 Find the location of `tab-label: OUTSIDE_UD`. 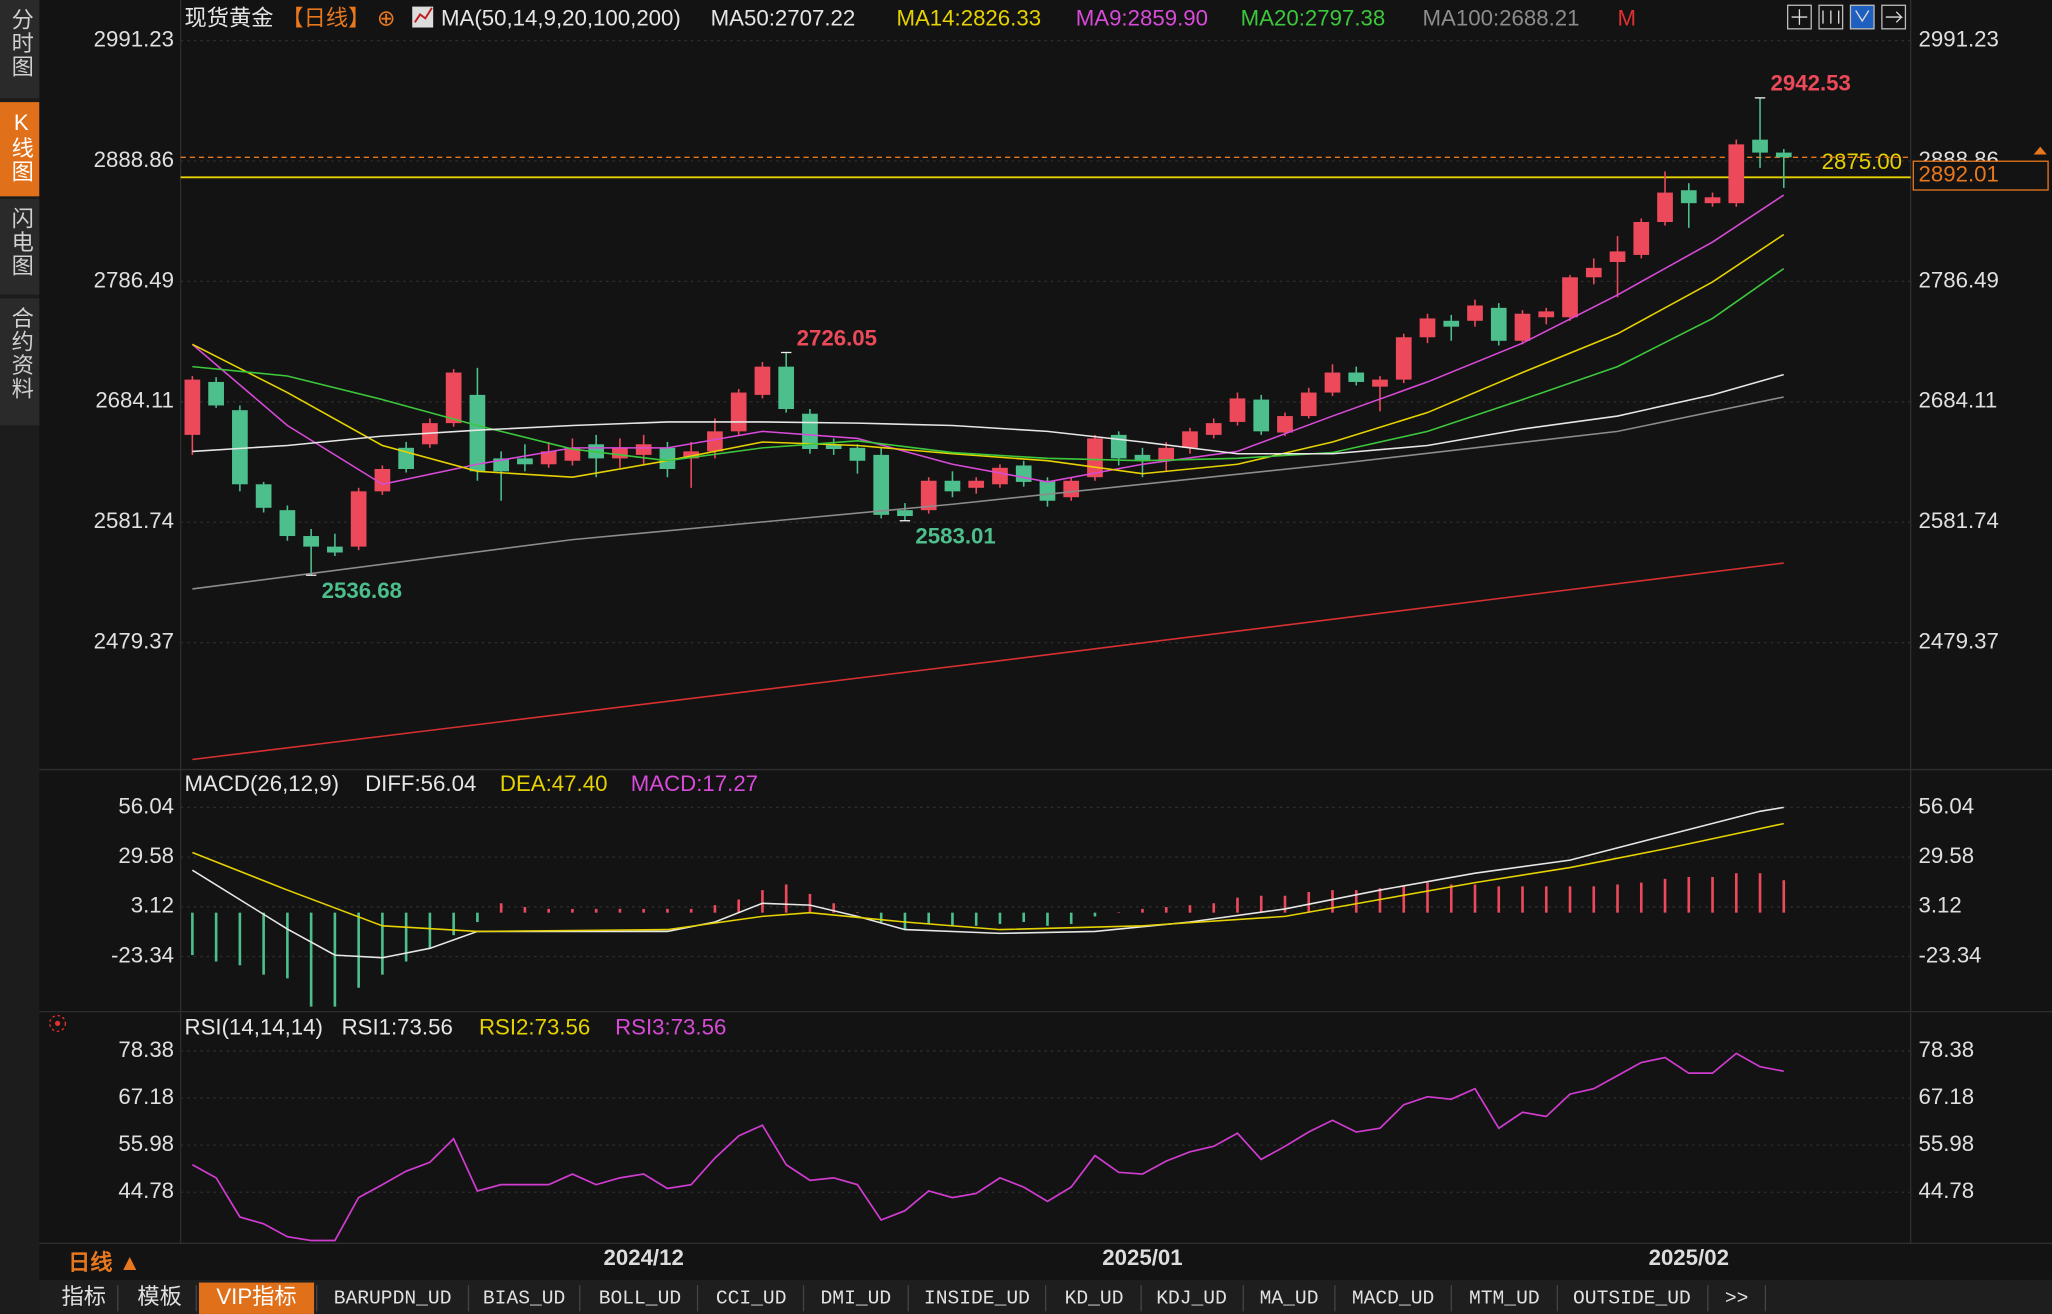

tab-label: OUTSIDE_UD is located at coordinates (1632, 1298).